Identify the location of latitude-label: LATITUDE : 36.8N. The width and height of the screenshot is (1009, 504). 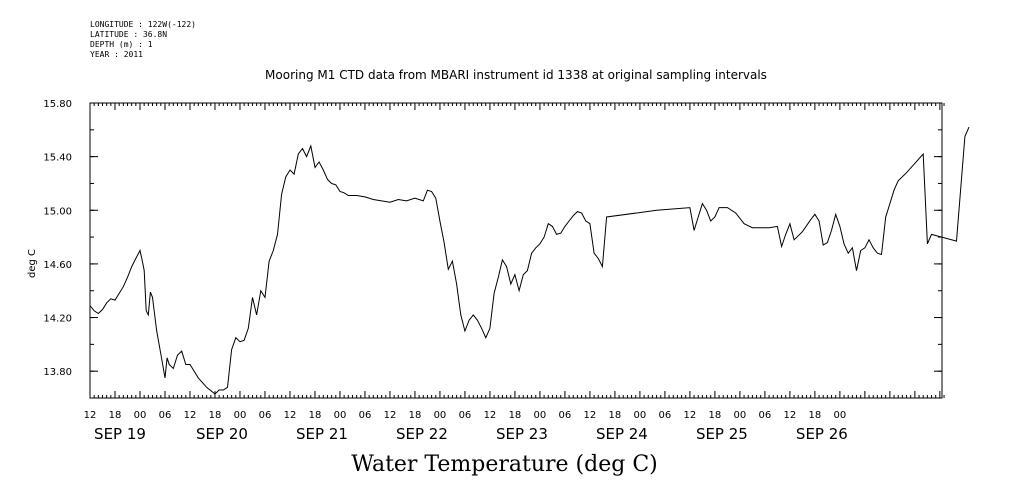
(129, 34).